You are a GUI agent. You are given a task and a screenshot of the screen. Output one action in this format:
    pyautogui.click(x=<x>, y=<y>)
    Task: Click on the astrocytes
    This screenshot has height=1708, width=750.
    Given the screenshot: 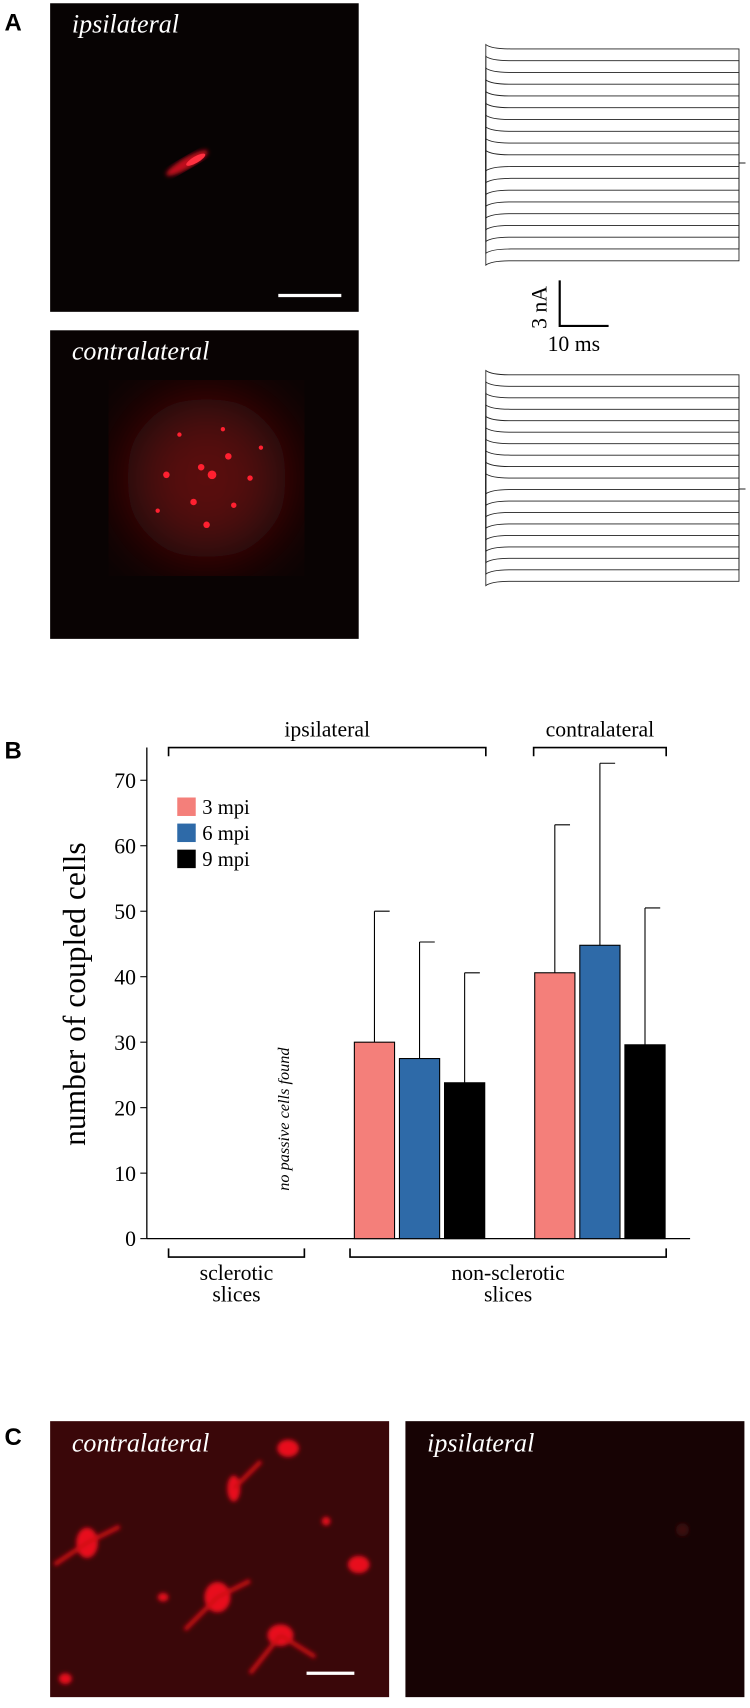 What is the action you would take?
    pyautogui.click(x=211, y=1562)
    